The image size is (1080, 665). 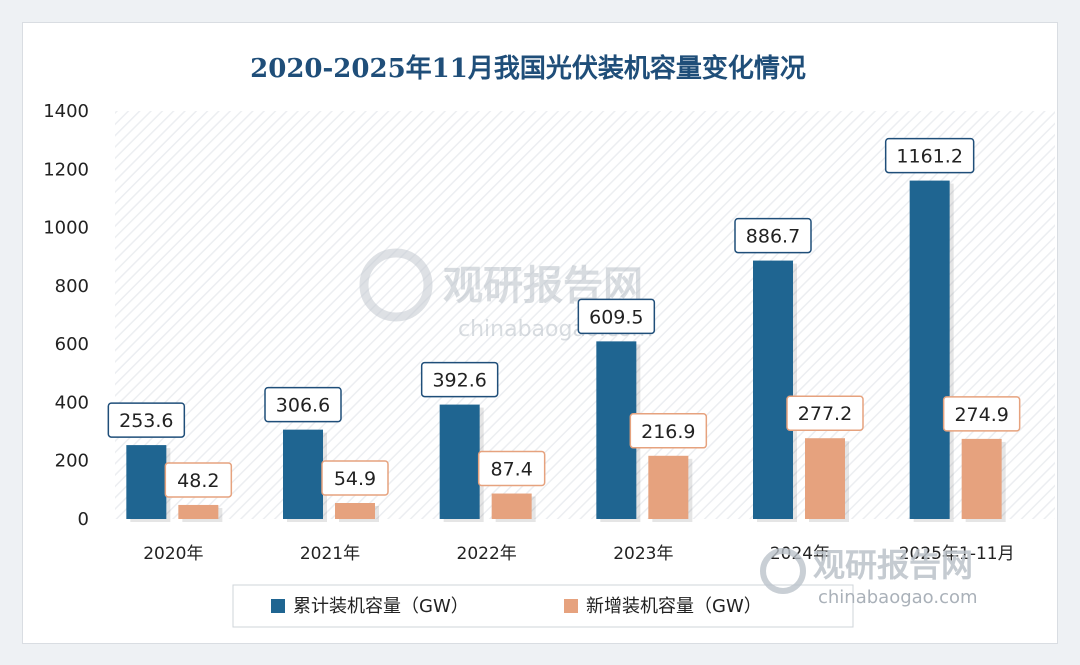 I want to click on data-label: 54.9, so click(x=355, y=479).